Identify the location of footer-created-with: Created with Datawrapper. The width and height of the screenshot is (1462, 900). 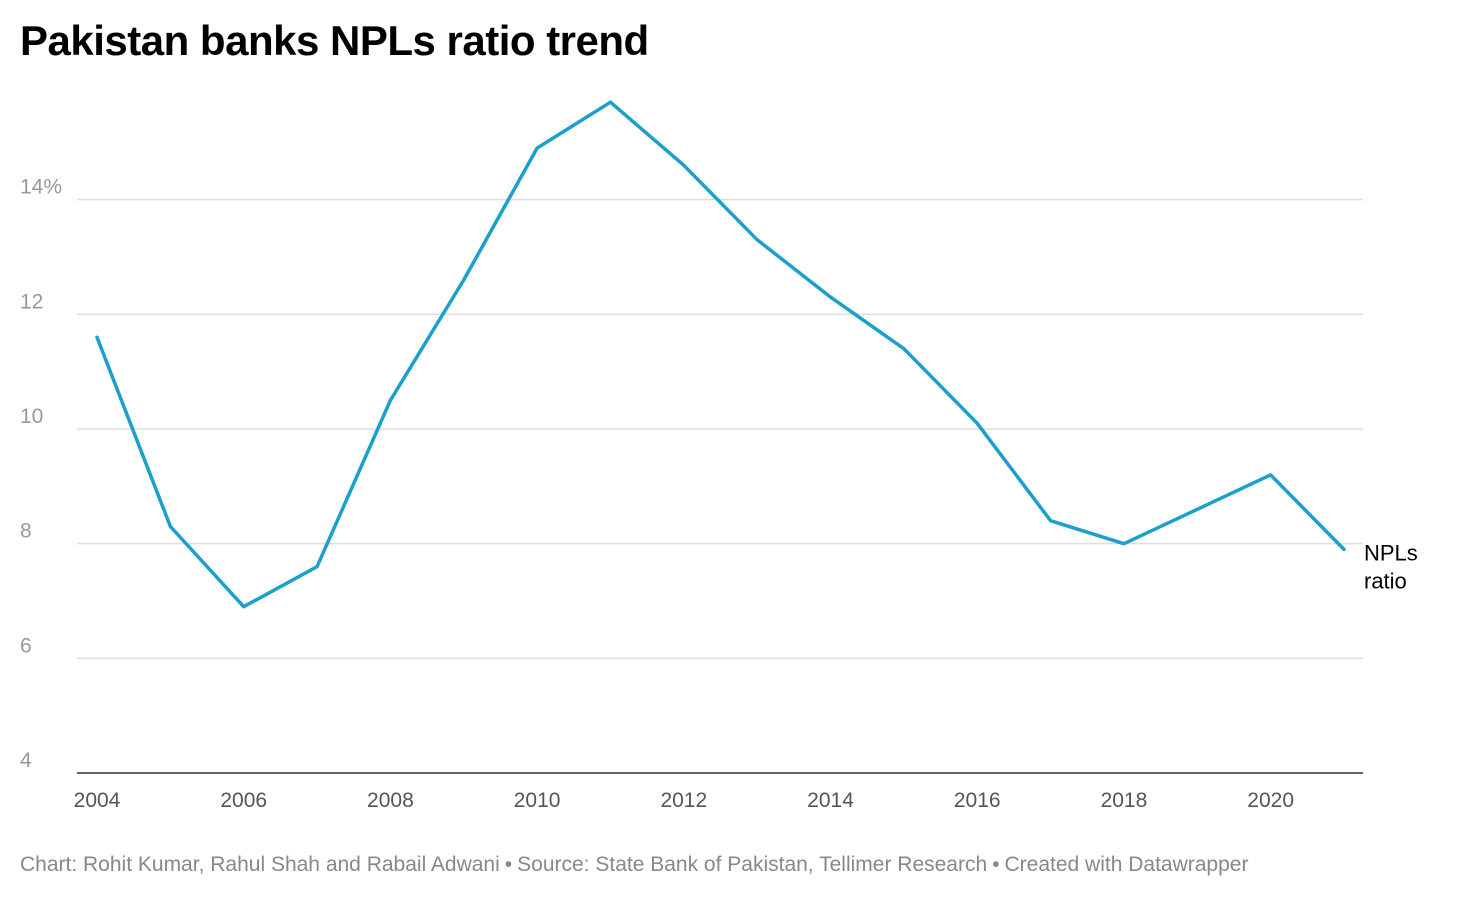
(1126, 864).